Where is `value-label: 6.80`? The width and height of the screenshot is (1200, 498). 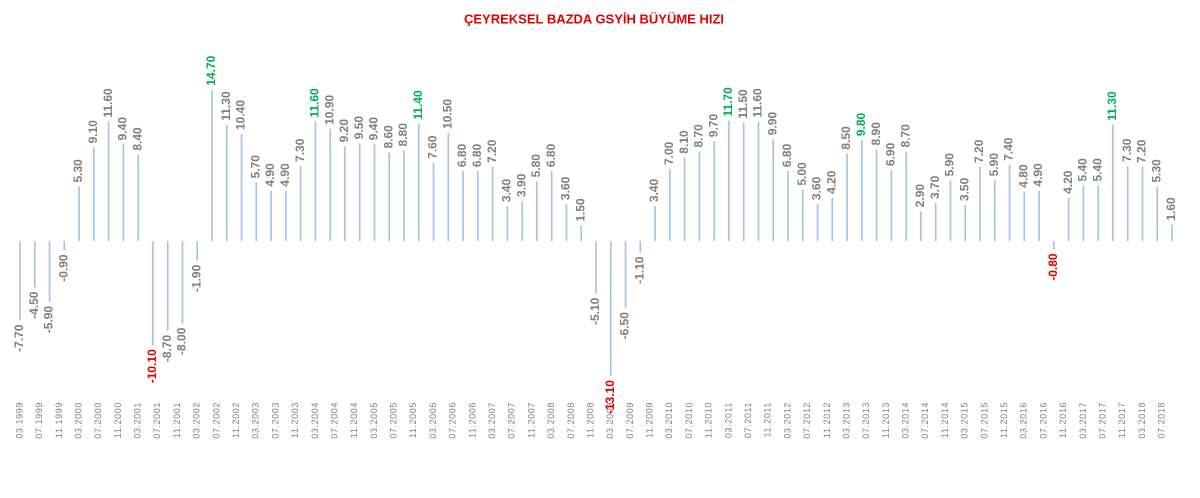 value-label: 6.80 is located at coordinates (551, 155).